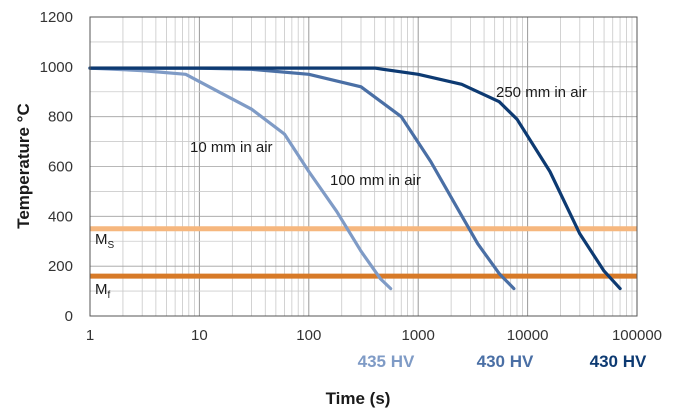  What do you see at coordinates (637, 335) in the screenshot?
I see `x-tick-label: 100000` at bounding box center [637, 335].